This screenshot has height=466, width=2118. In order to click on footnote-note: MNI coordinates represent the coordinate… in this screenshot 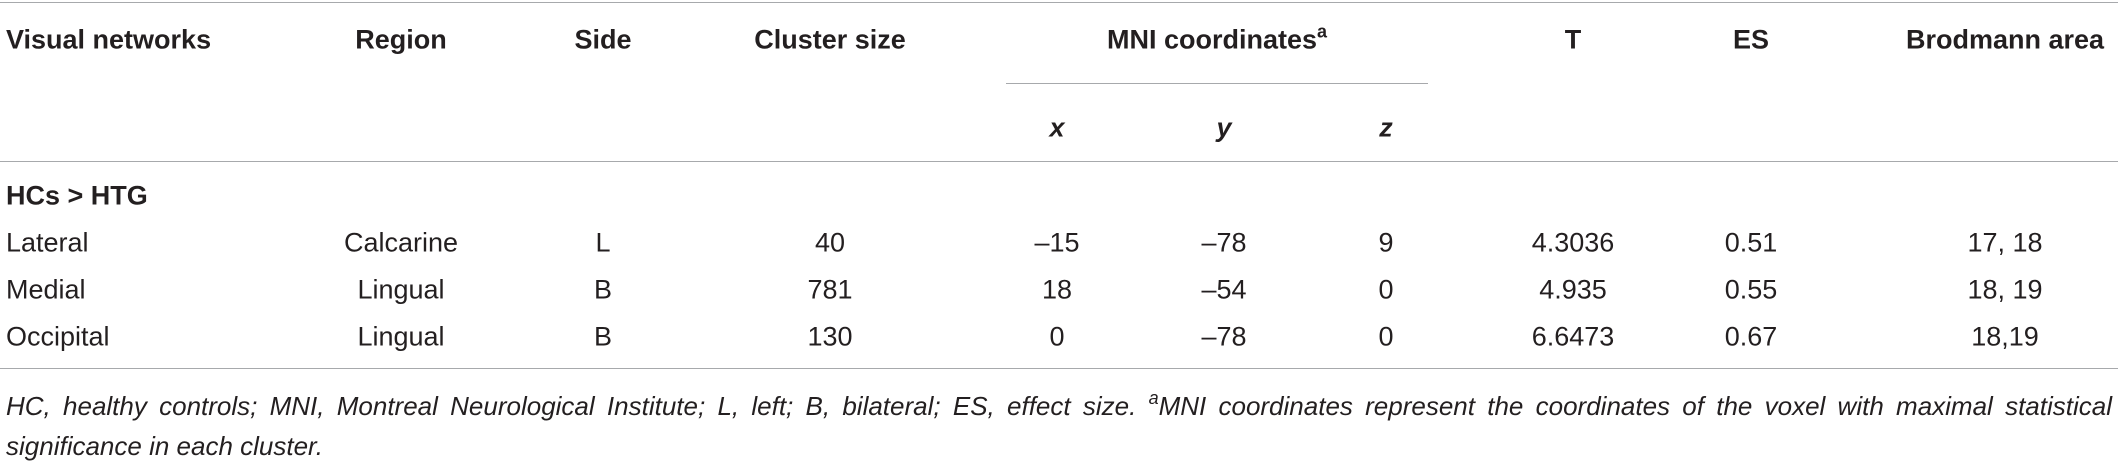, I will do `click(1059, 426)`.